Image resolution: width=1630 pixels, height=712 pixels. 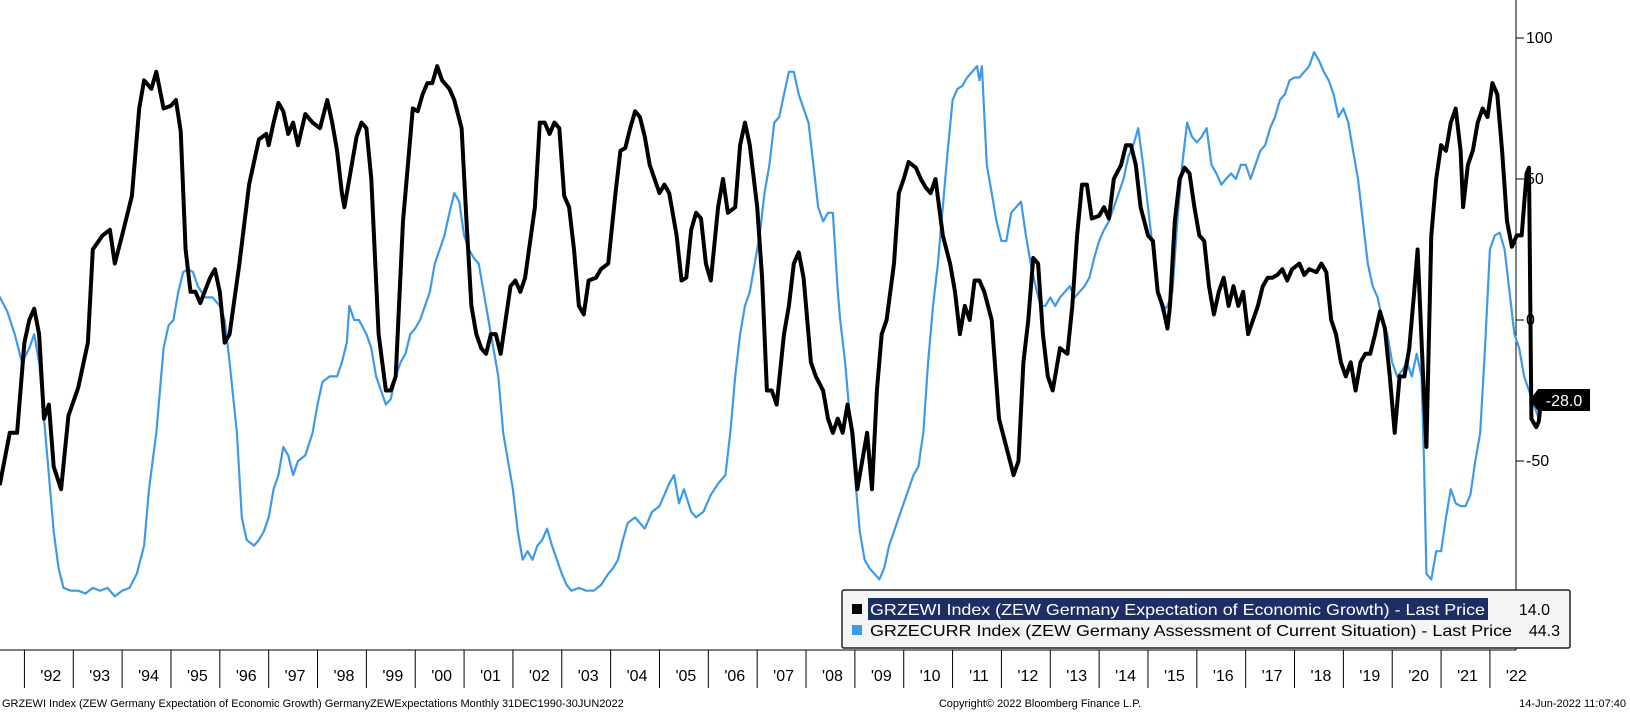 I want to click on last-price-tag-text: -28.0, so click(x=1564, y=401).